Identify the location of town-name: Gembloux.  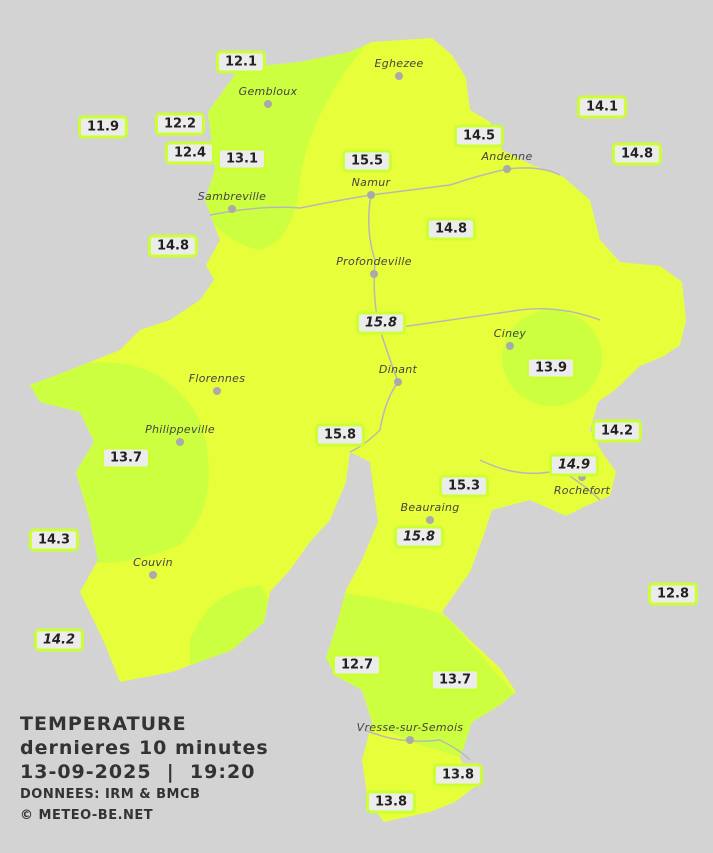
(268, 91).